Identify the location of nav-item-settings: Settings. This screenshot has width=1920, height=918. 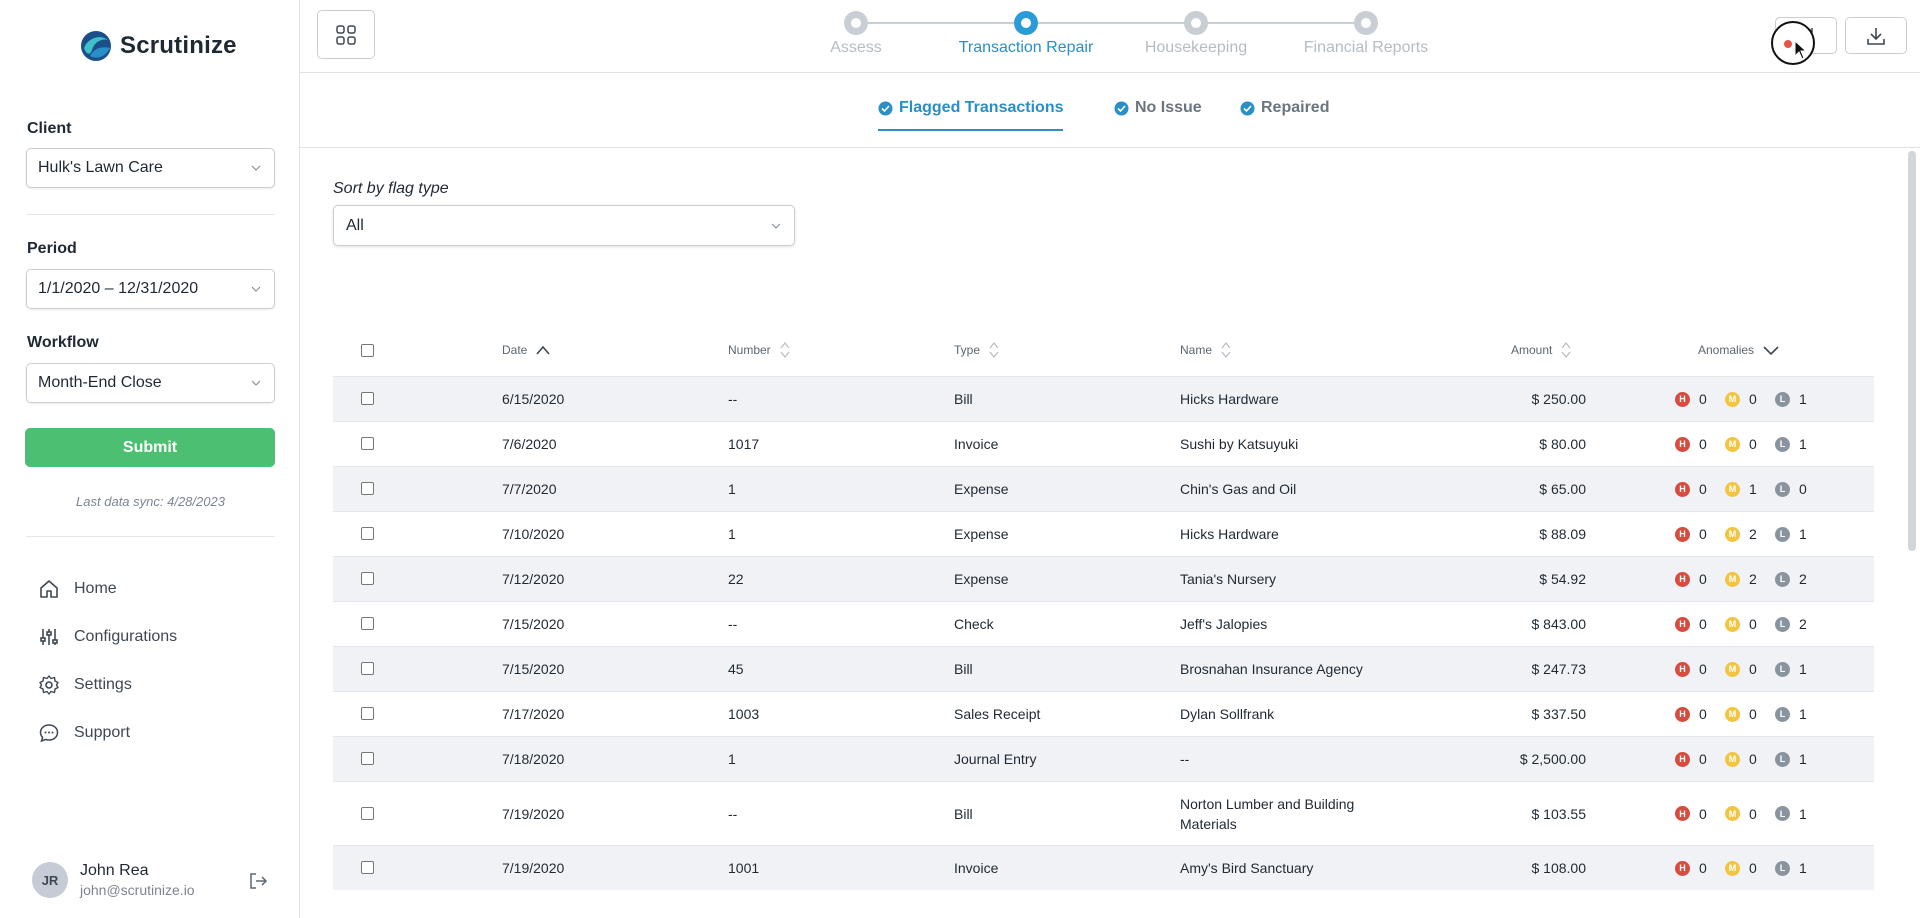
(85, 685).